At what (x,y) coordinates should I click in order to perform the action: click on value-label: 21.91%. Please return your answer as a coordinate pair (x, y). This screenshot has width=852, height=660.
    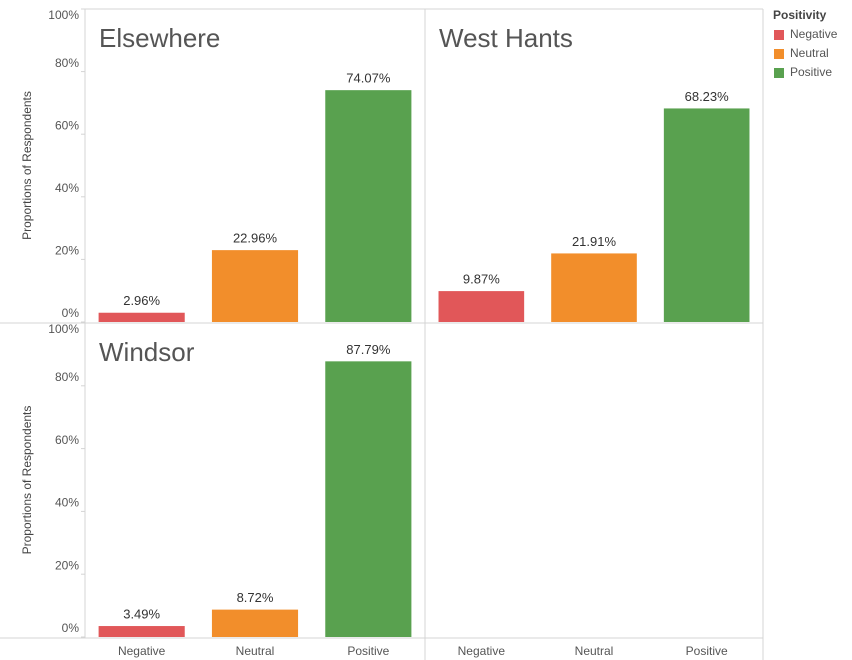
    Looking at the image, I should click on (594, 241).